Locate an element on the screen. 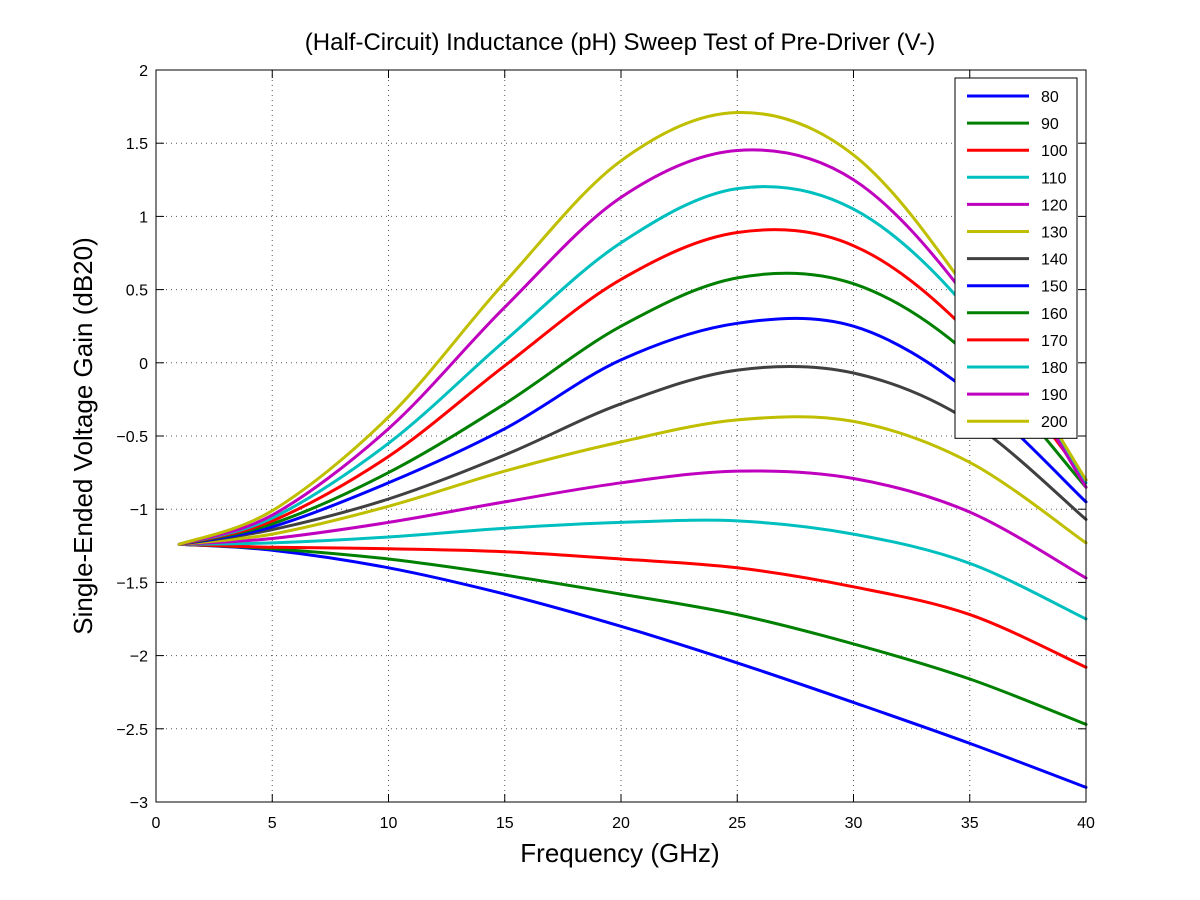  y-tick-label: −1 is located at coordinates (139, 510).